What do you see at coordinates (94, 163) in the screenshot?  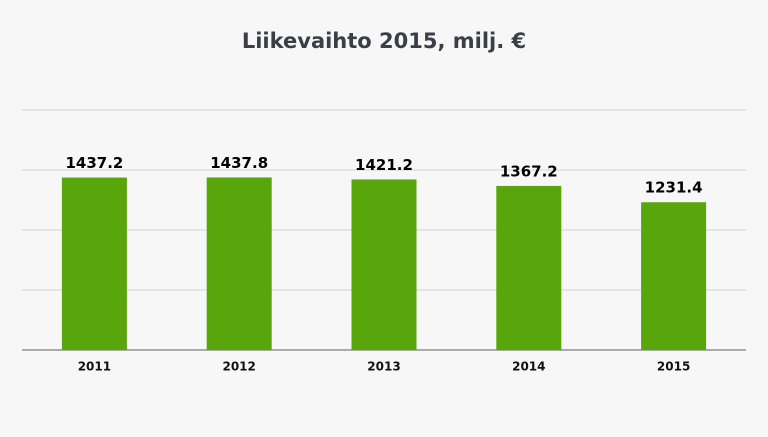 I see `value-label: 1437.2` at bounding box center [94, 163].